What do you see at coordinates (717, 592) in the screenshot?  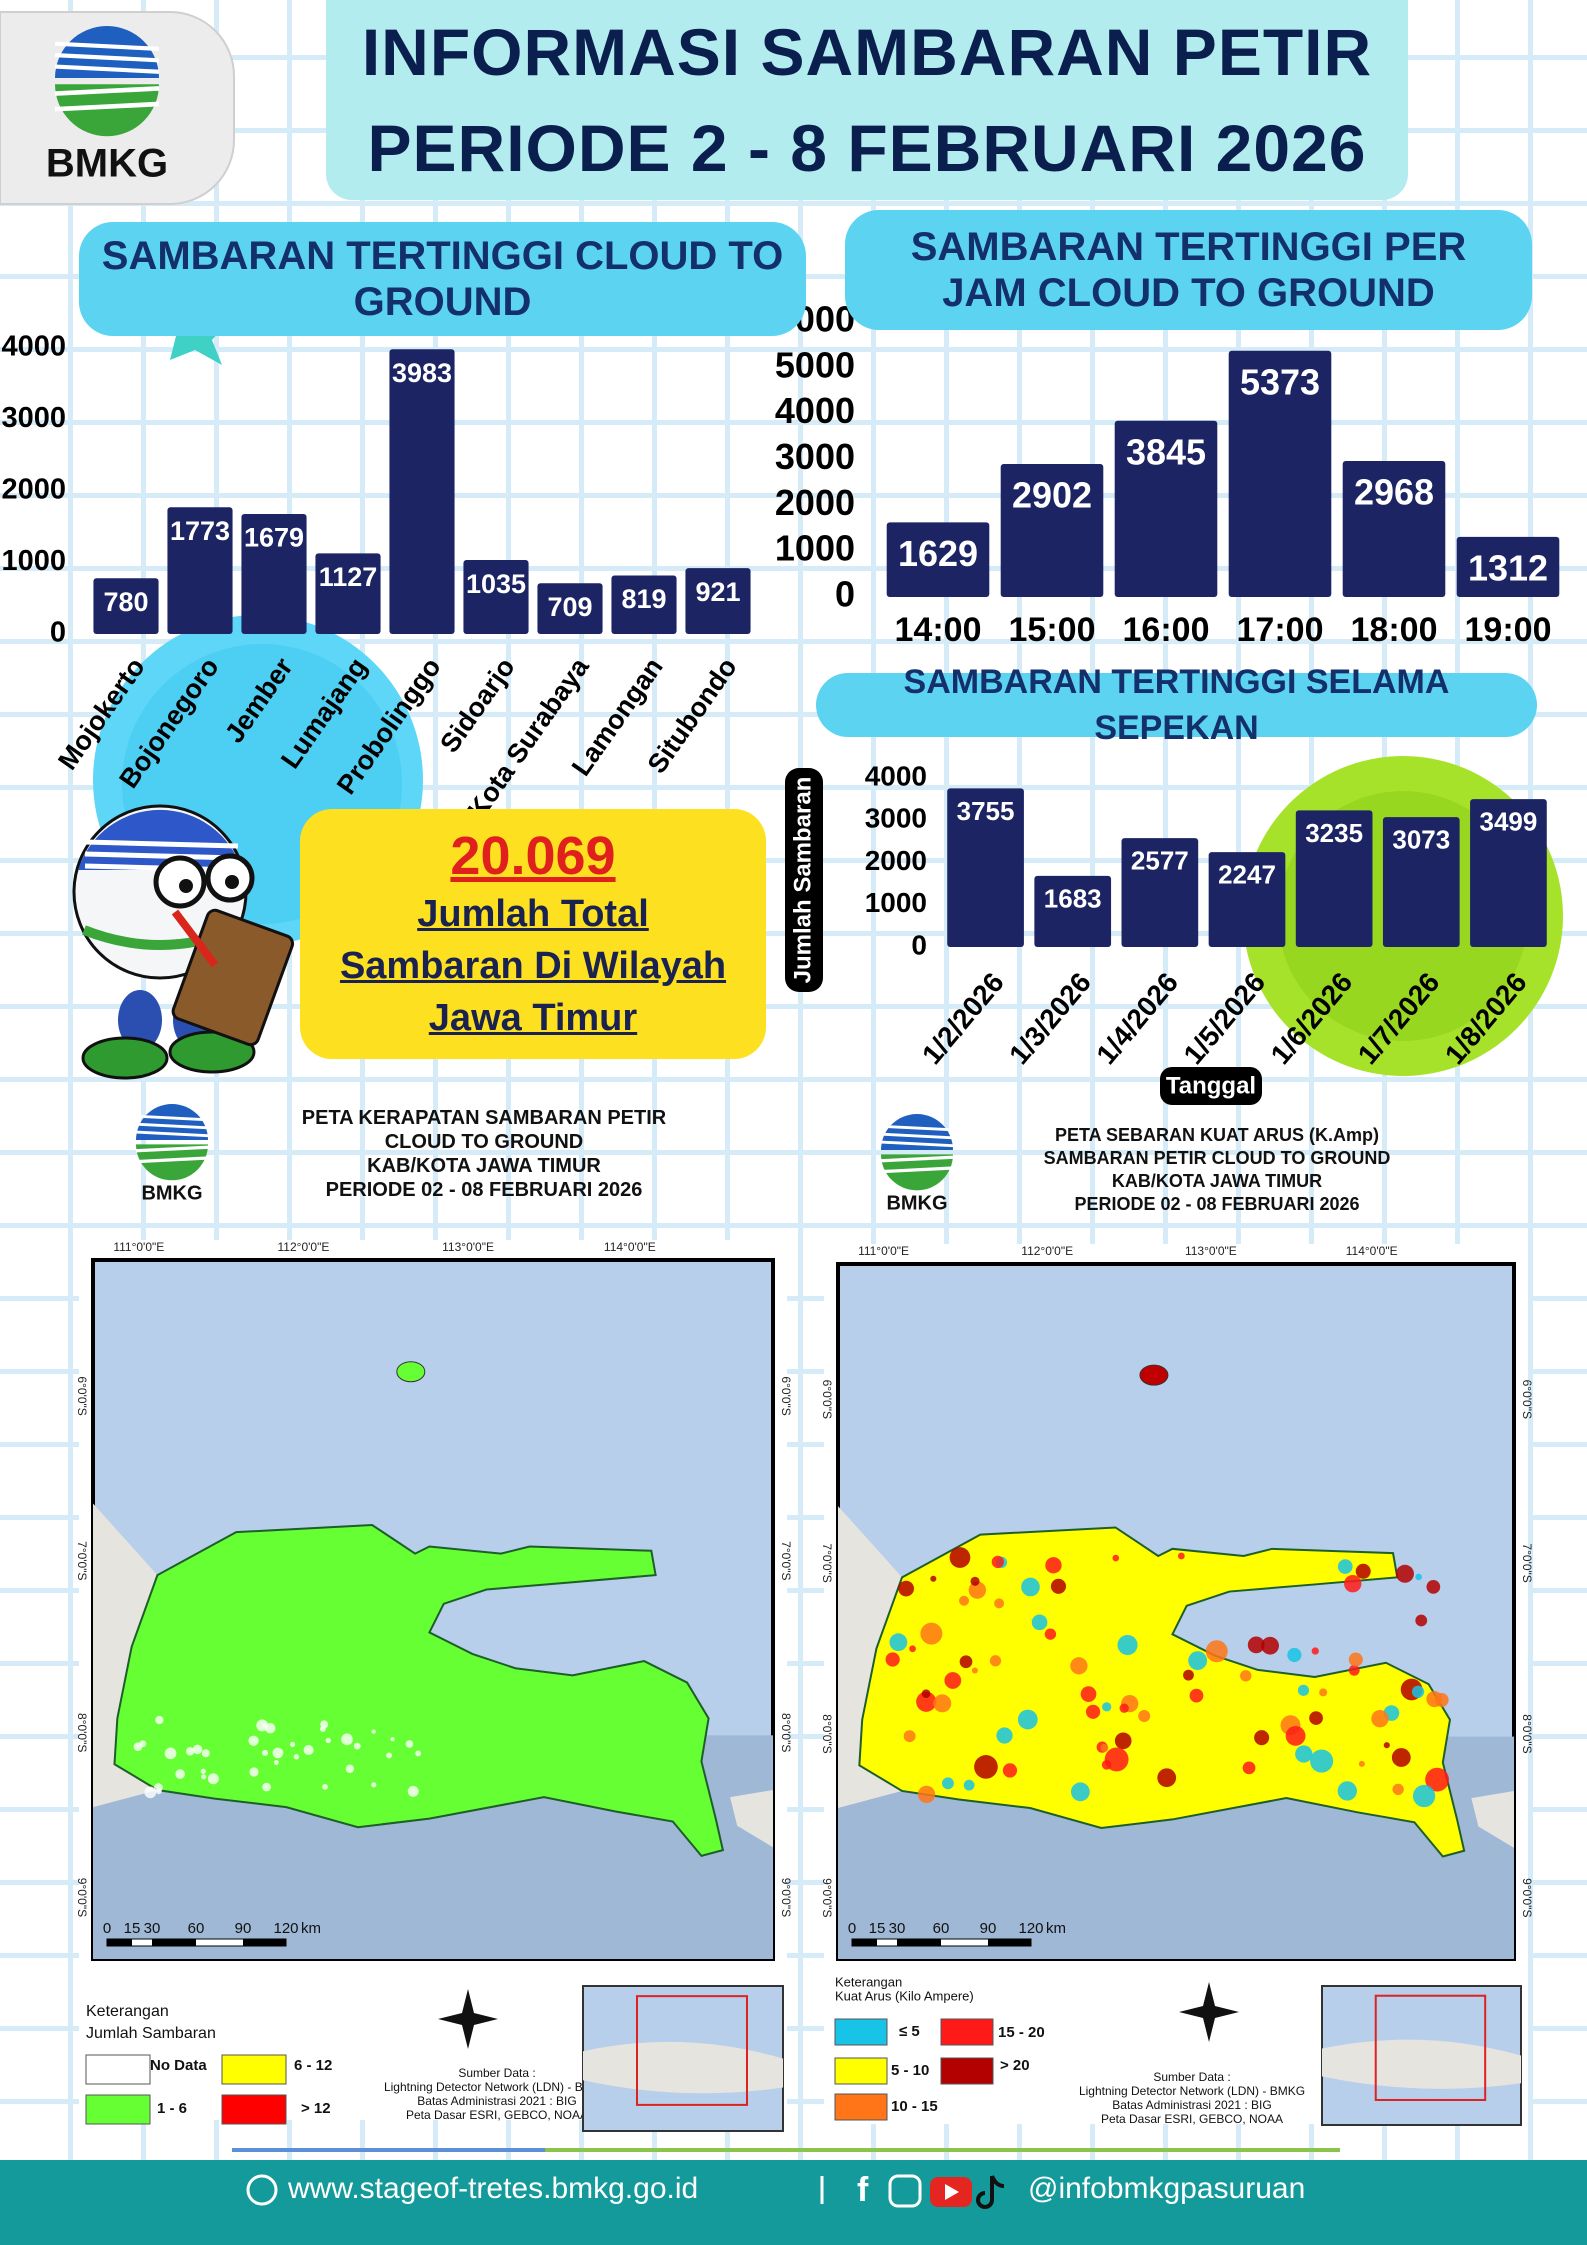 I see `value-label: 921` at bounding box center [717, 592].